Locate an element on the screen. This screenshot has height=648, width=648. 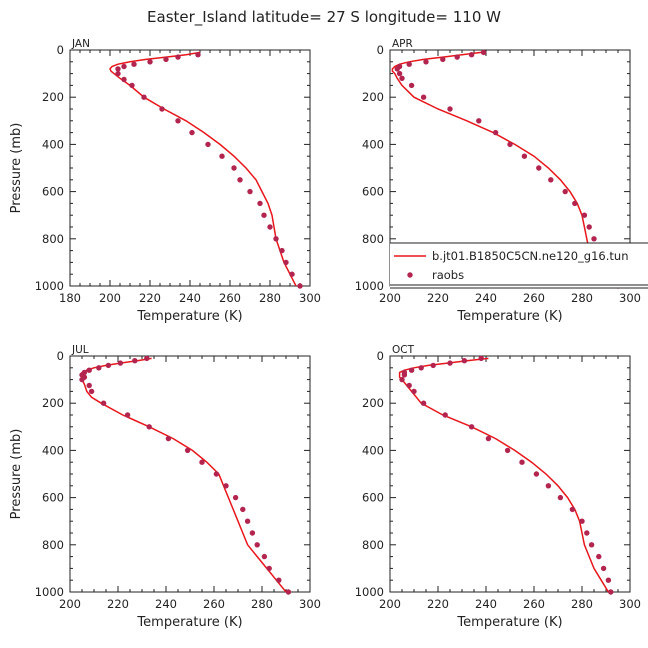
panel-jan-x-tick-label: 240 is located at coordinates (190, 298).